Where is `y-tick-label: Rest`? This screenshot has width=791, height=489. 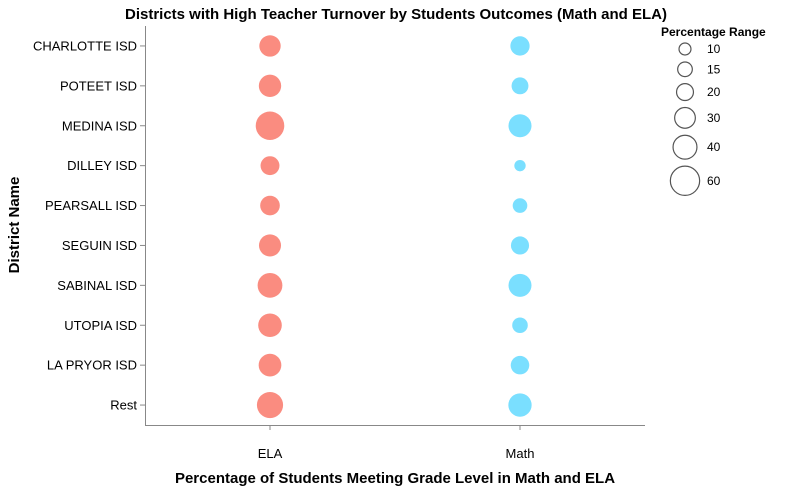
y-tick-label: Rest is located at coordinates (123, 405).